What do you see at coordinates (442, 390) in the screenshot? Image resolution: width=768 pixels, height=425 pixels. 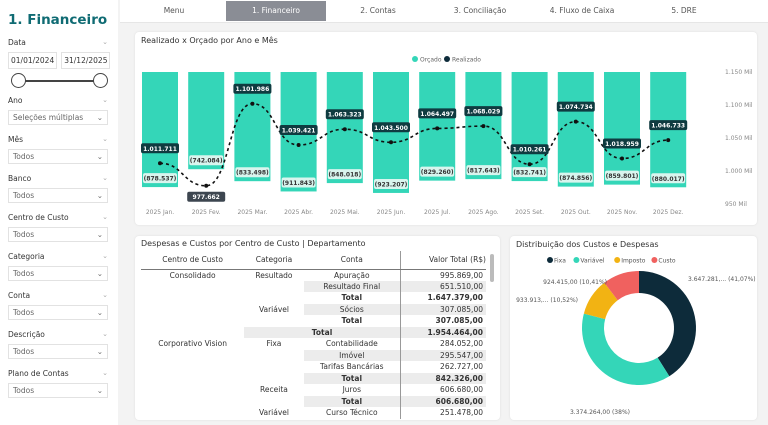 I see `cell-valor: 606.680,00` at bounding box center [442, 390].